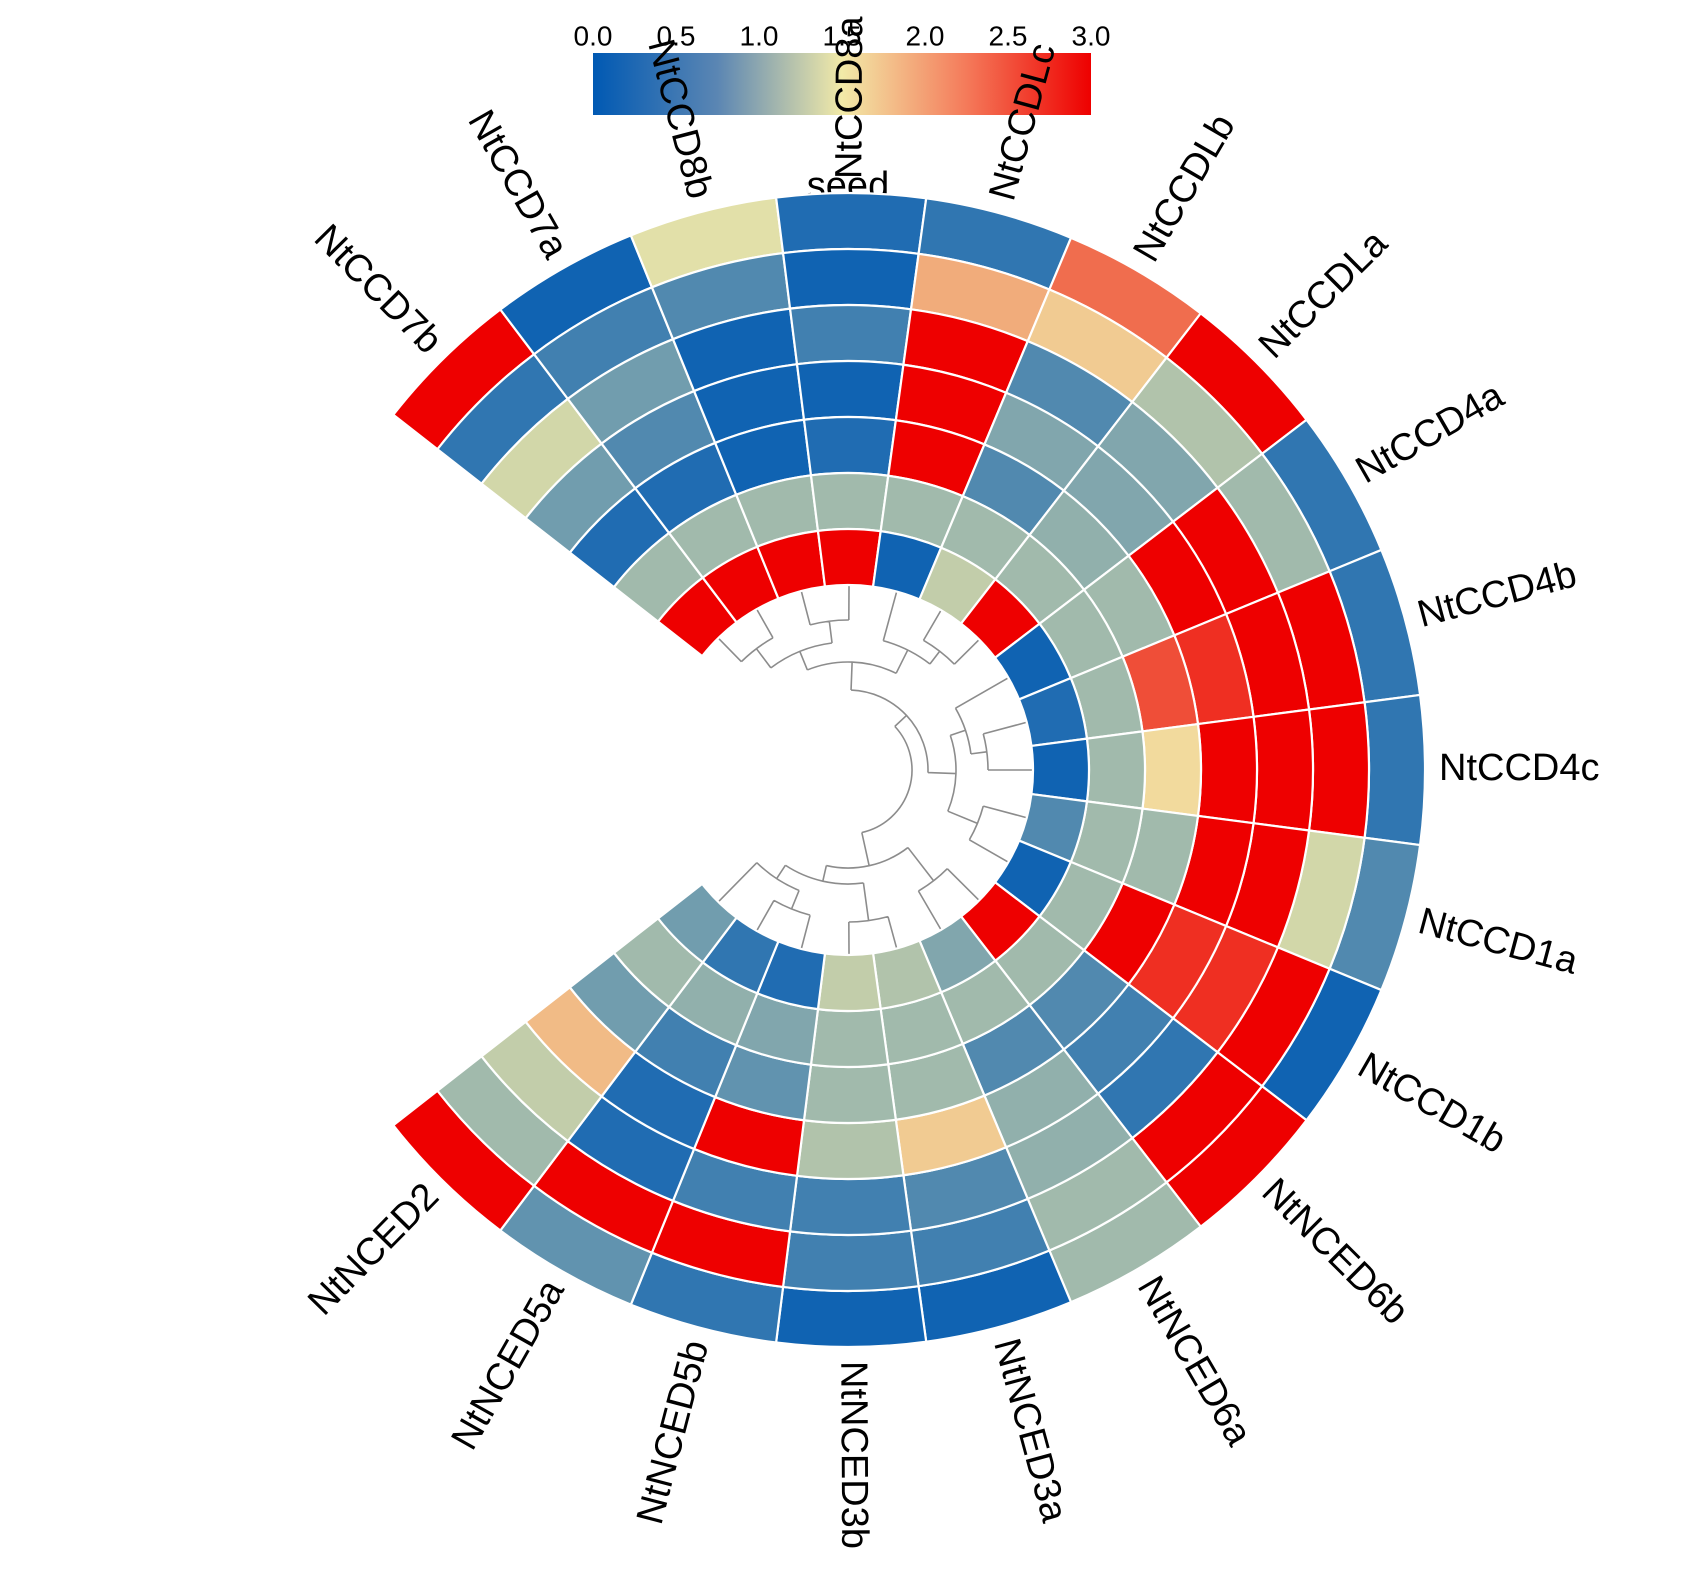 The height and width of the screenshot is (1571, 1708). What do you see at coordinates (850, 1149) in the screenshot?
I see `heatmap-cell-ntnced3b-middle-leaf` at bounding box center [850, 1149].